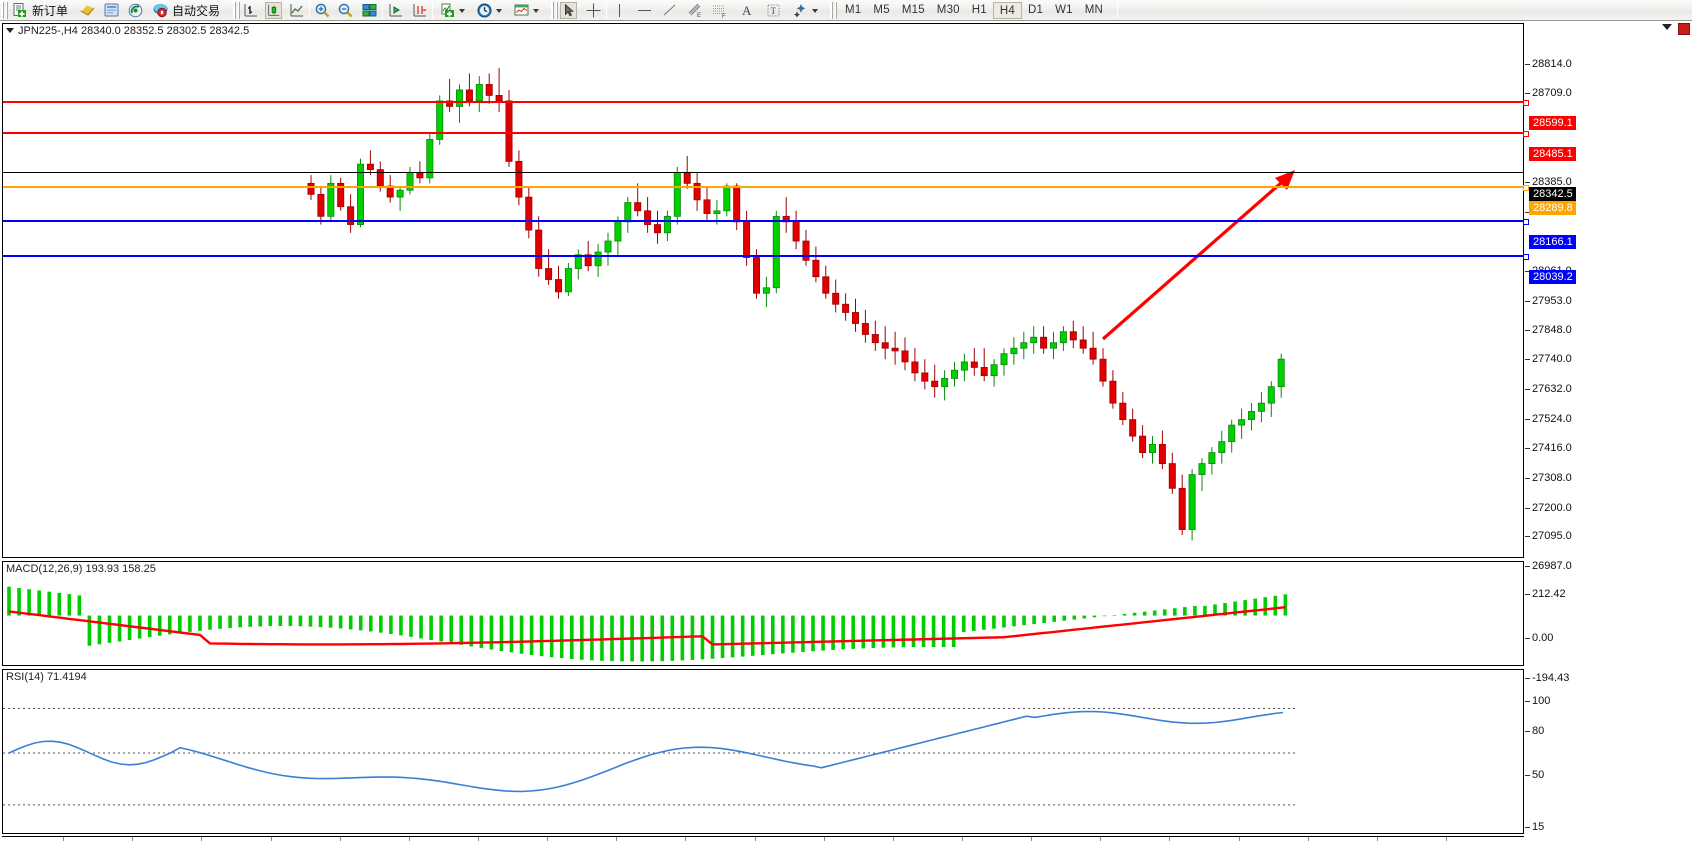 The width and height of the screenshot is (1692, 843). Describe the element at coordinates (1094, 9) in the screenshot. I see `timeframe-mn: MN` at that location.